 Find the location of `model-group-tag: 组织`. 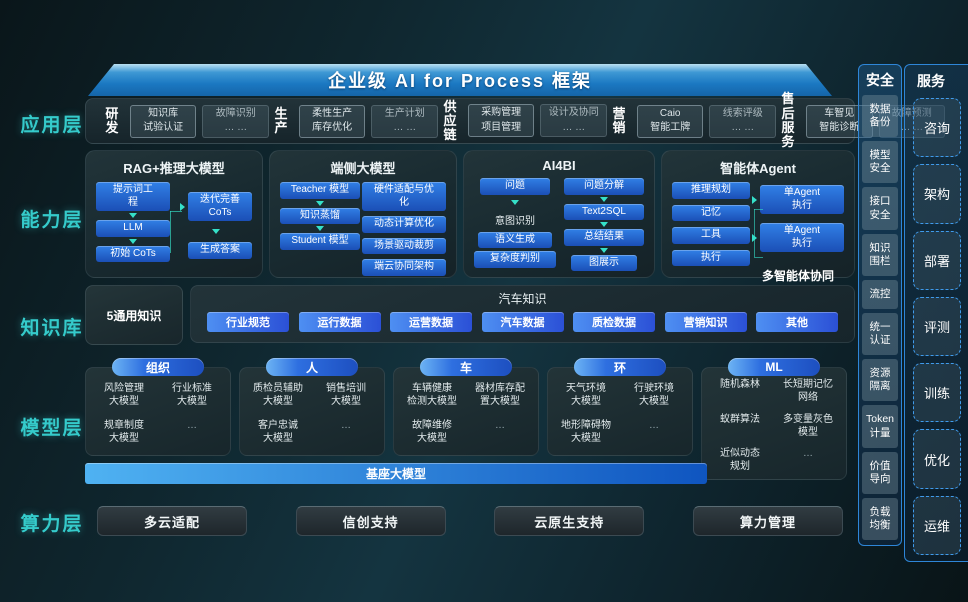

model-group-tag: 组织 is located at coordinates (158, 367).